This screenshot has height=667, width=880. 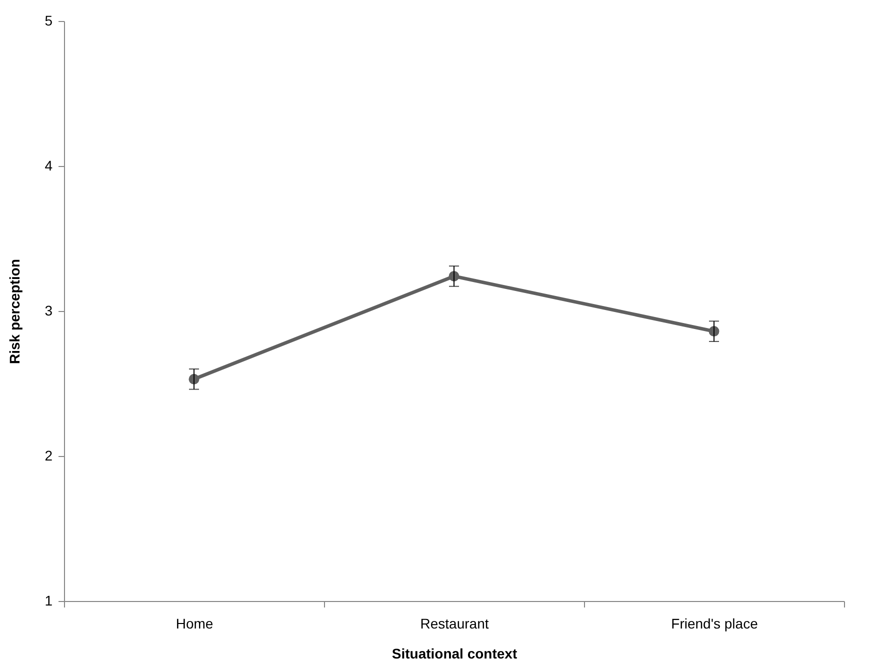 I want to click on x-tick-label: Home, so click(x=195, y=624).